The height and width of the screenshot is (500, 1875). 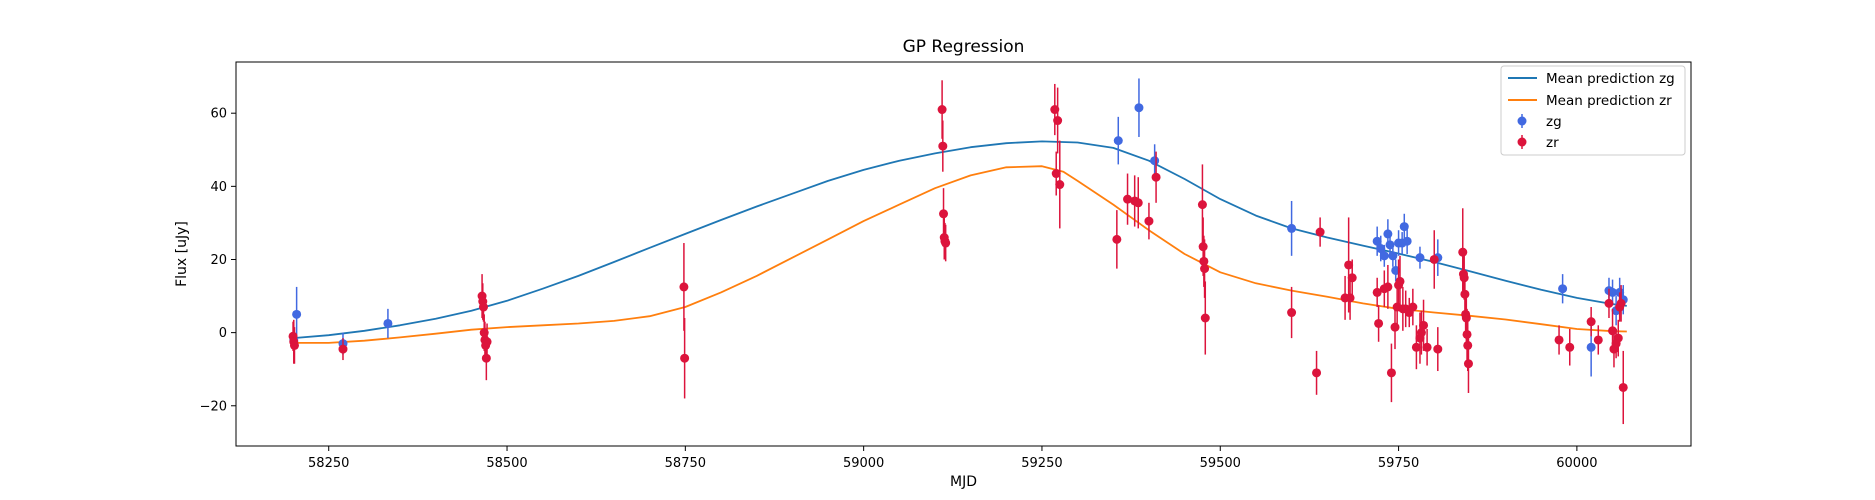 What do you see at coordinates (506, 463) in the screenshot?
I see `x-tick-label: 58500` at bounding box center [506, 463].